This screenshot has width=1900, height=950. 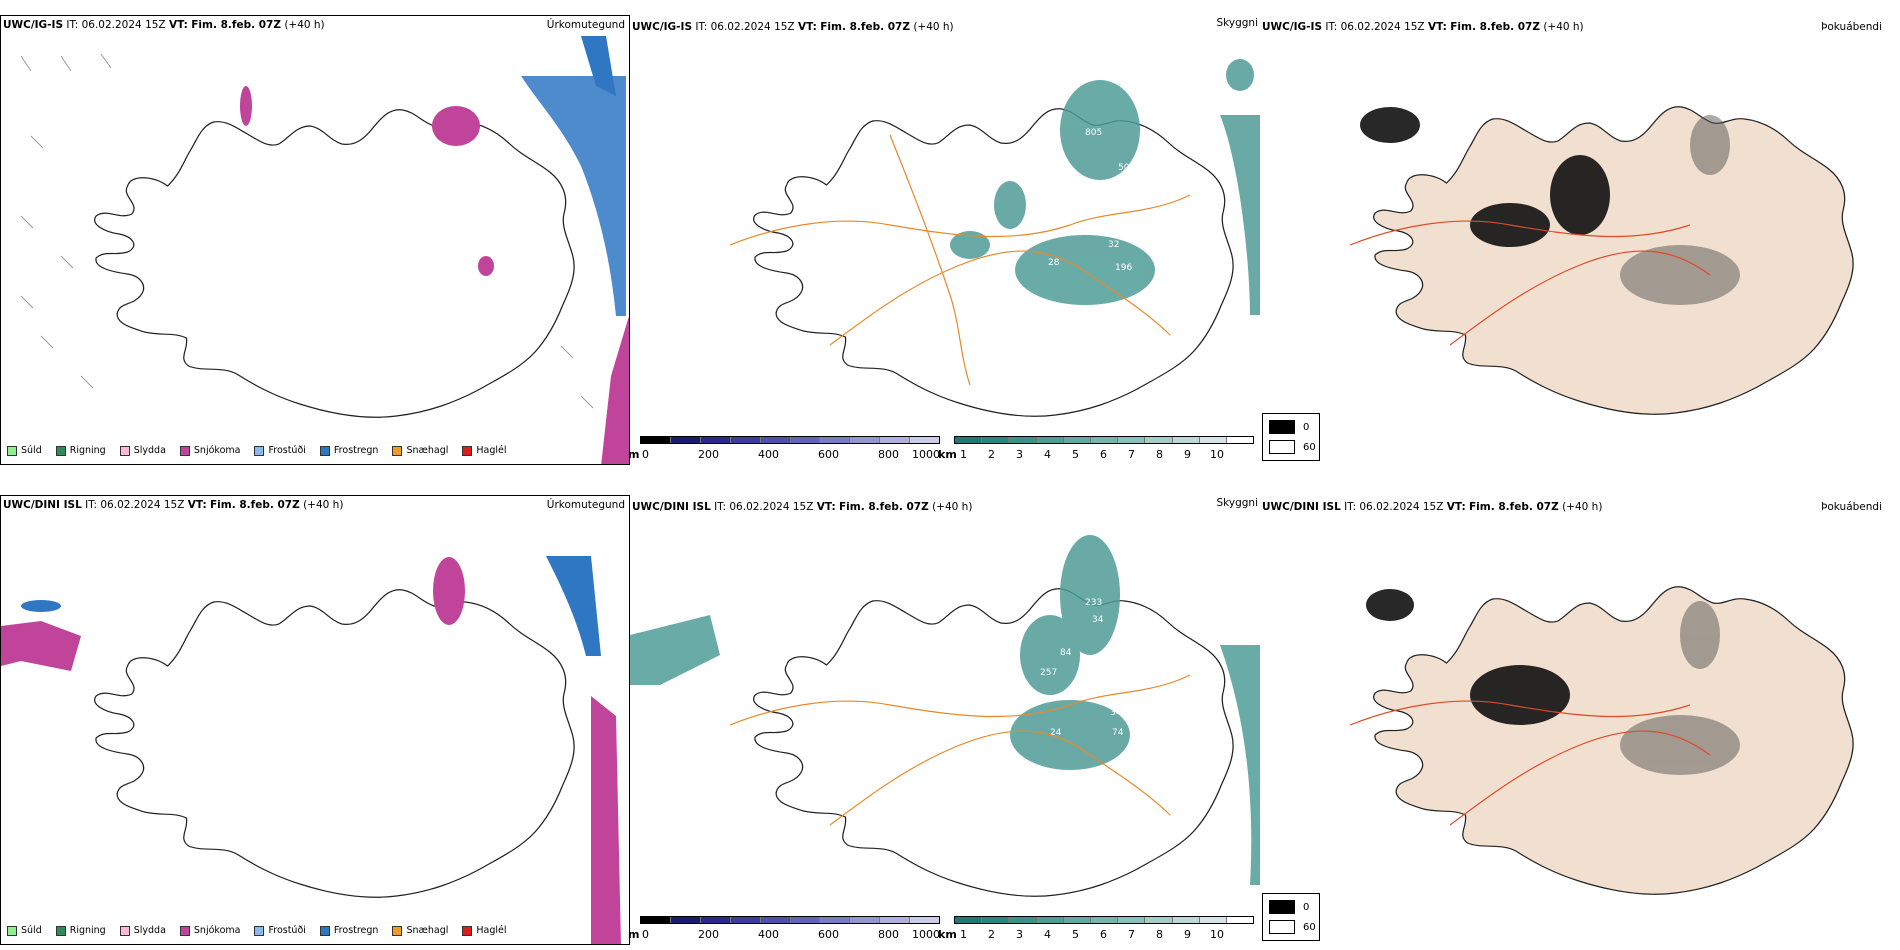 I want to click on cloud-base-colorbar-bottom: m 0 200 400 600 800 1000, so click(x=784, y=931).